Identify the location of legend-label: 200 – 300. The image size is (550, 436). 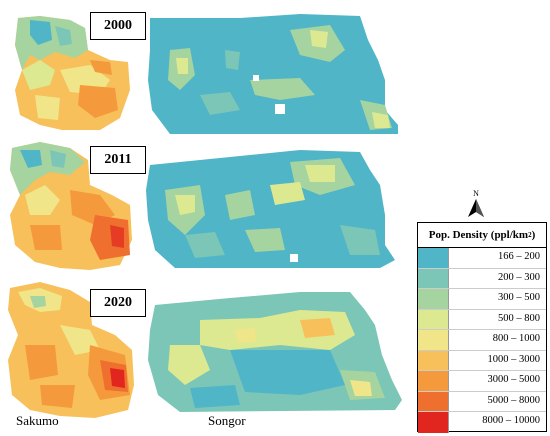
(519, 277).